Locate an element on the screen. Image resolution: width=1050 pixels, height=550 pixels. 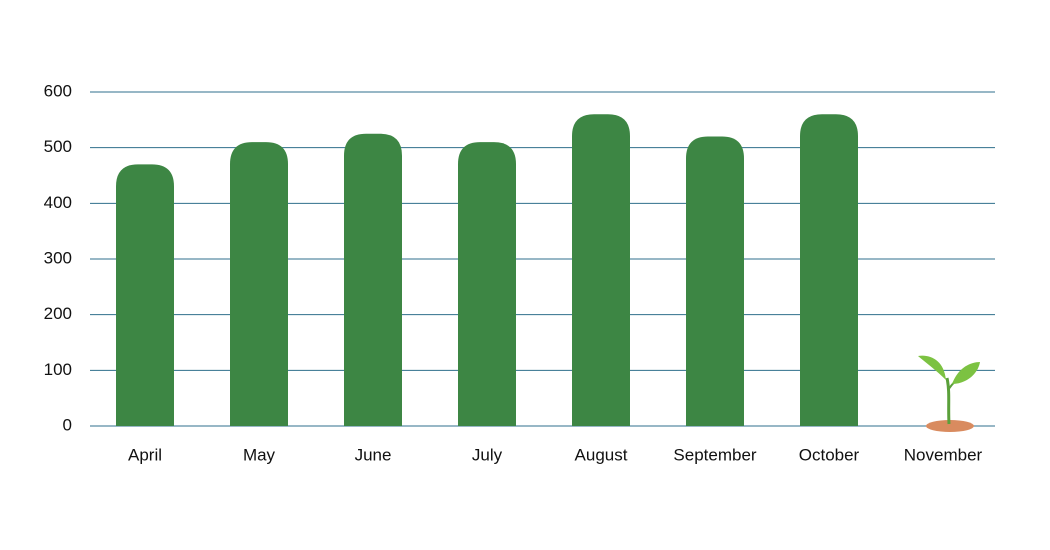
y-tick-label: 100 is located at coordinates (58, 369).